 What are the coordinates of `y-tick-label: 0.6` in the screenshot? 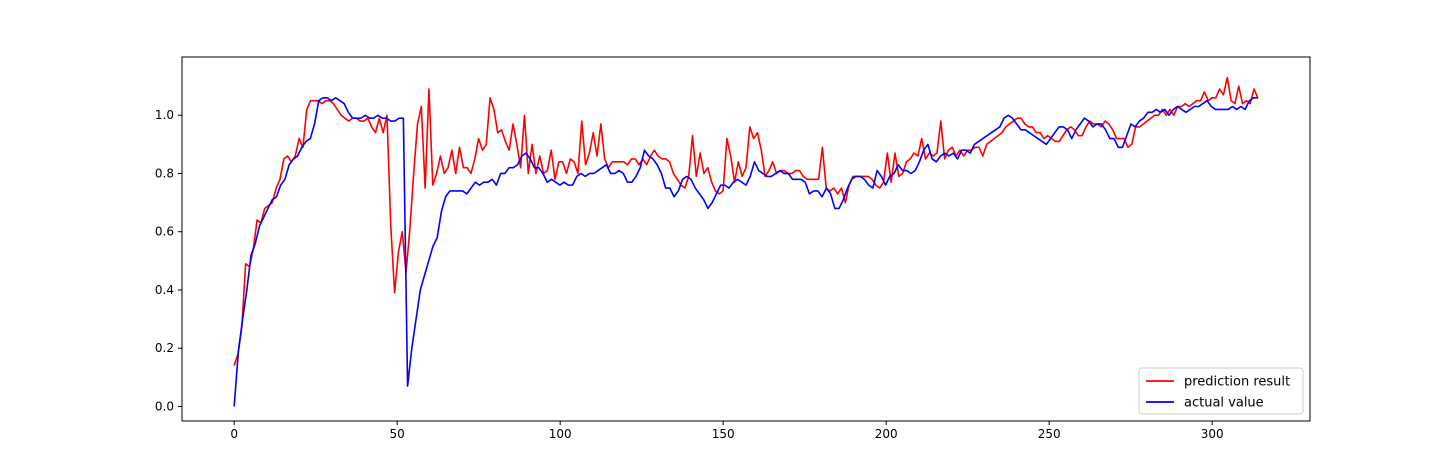 It's located at (164, 232).